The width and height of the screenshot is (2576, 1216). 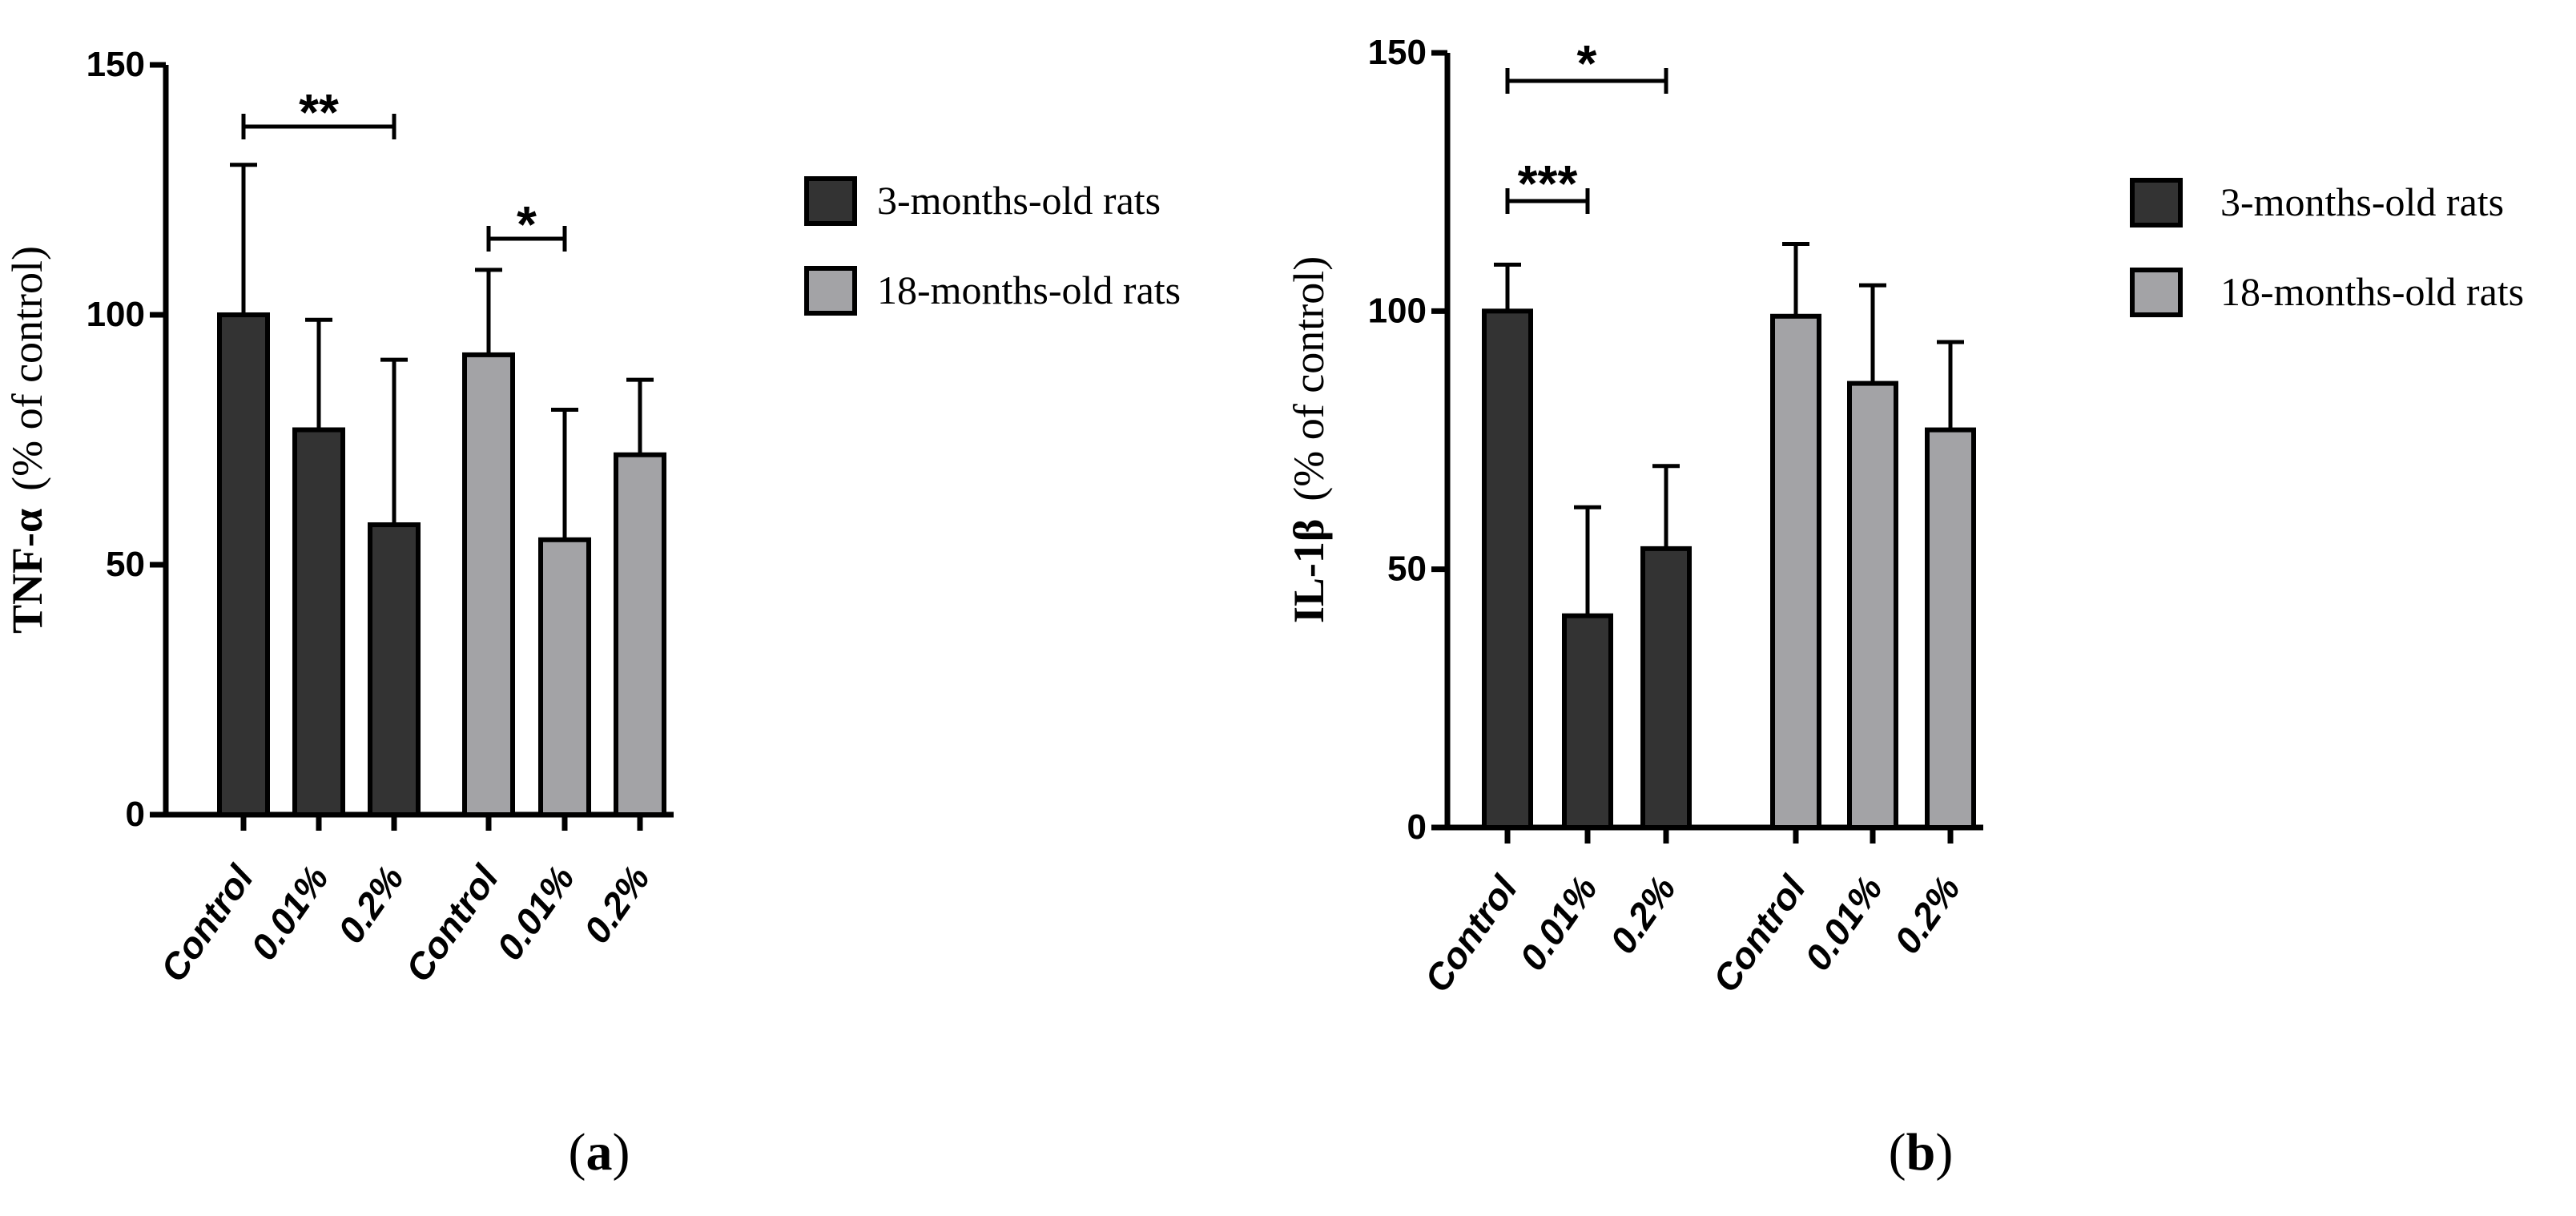 I want to click on y-axis-label-marker: IL-1β, so click(x=1309, y=571).